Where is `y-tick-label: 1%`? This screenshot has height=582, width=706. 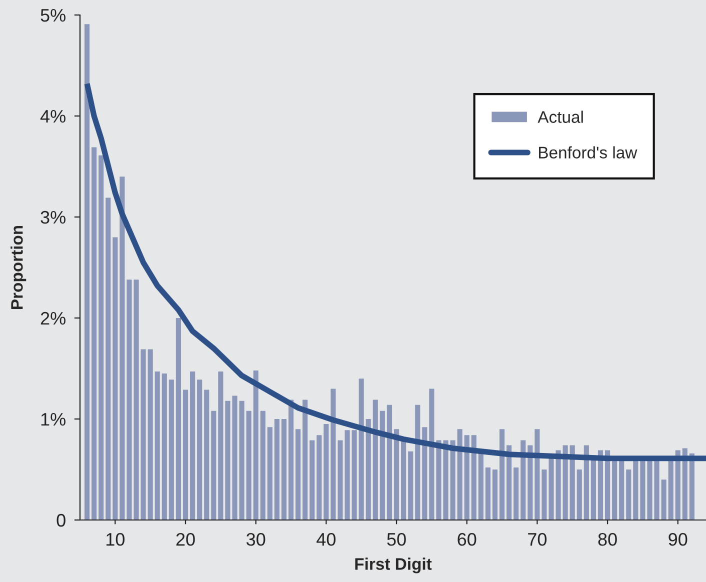
y-tick-label: 1% is located at coordinates (53, 419).